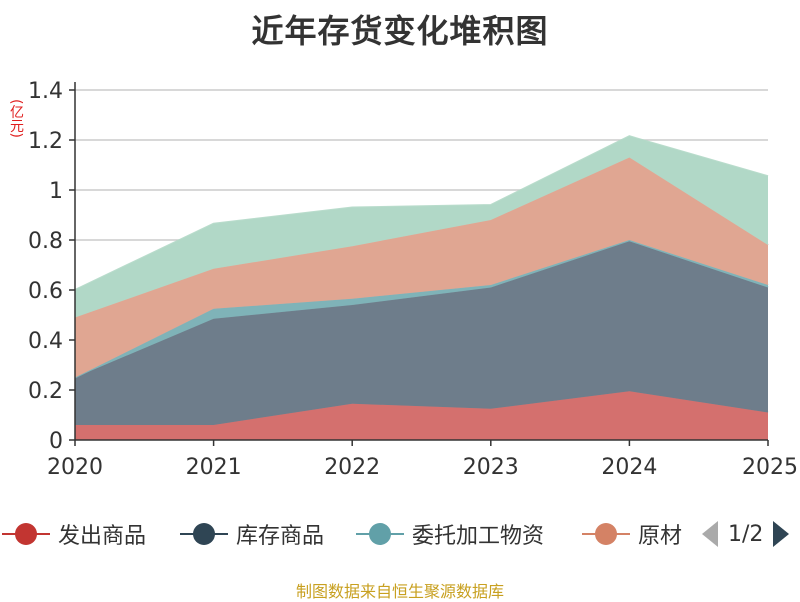  Describe the element at coordinates (214, 467) in the screenshot. I see `x-tick-label: 2021` at that location.